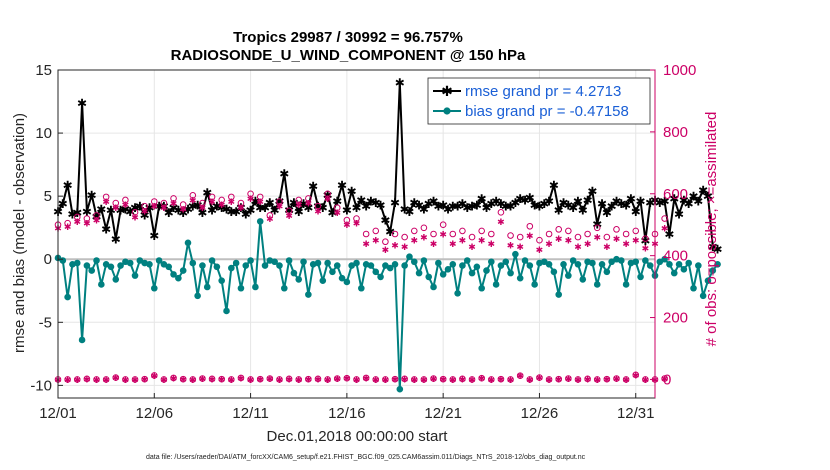  Describe the element at coordinates (43, 133) in the screenshot. I see `y-tick-label: 10` at that location.